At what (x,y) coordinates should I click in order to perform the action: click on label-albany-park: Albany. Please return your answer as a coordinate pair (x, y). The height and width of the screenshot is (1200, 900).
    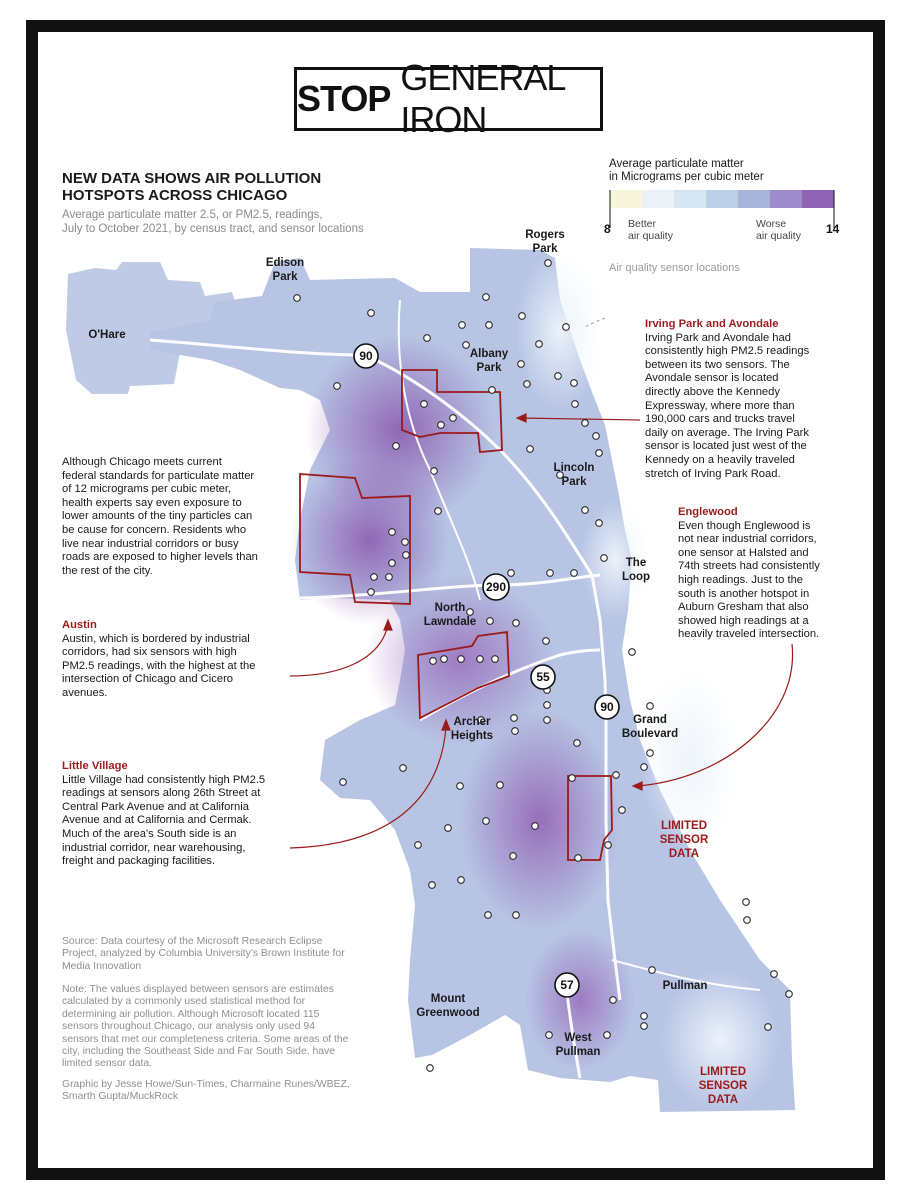
    Looking at the image, I should click on (489, 354).